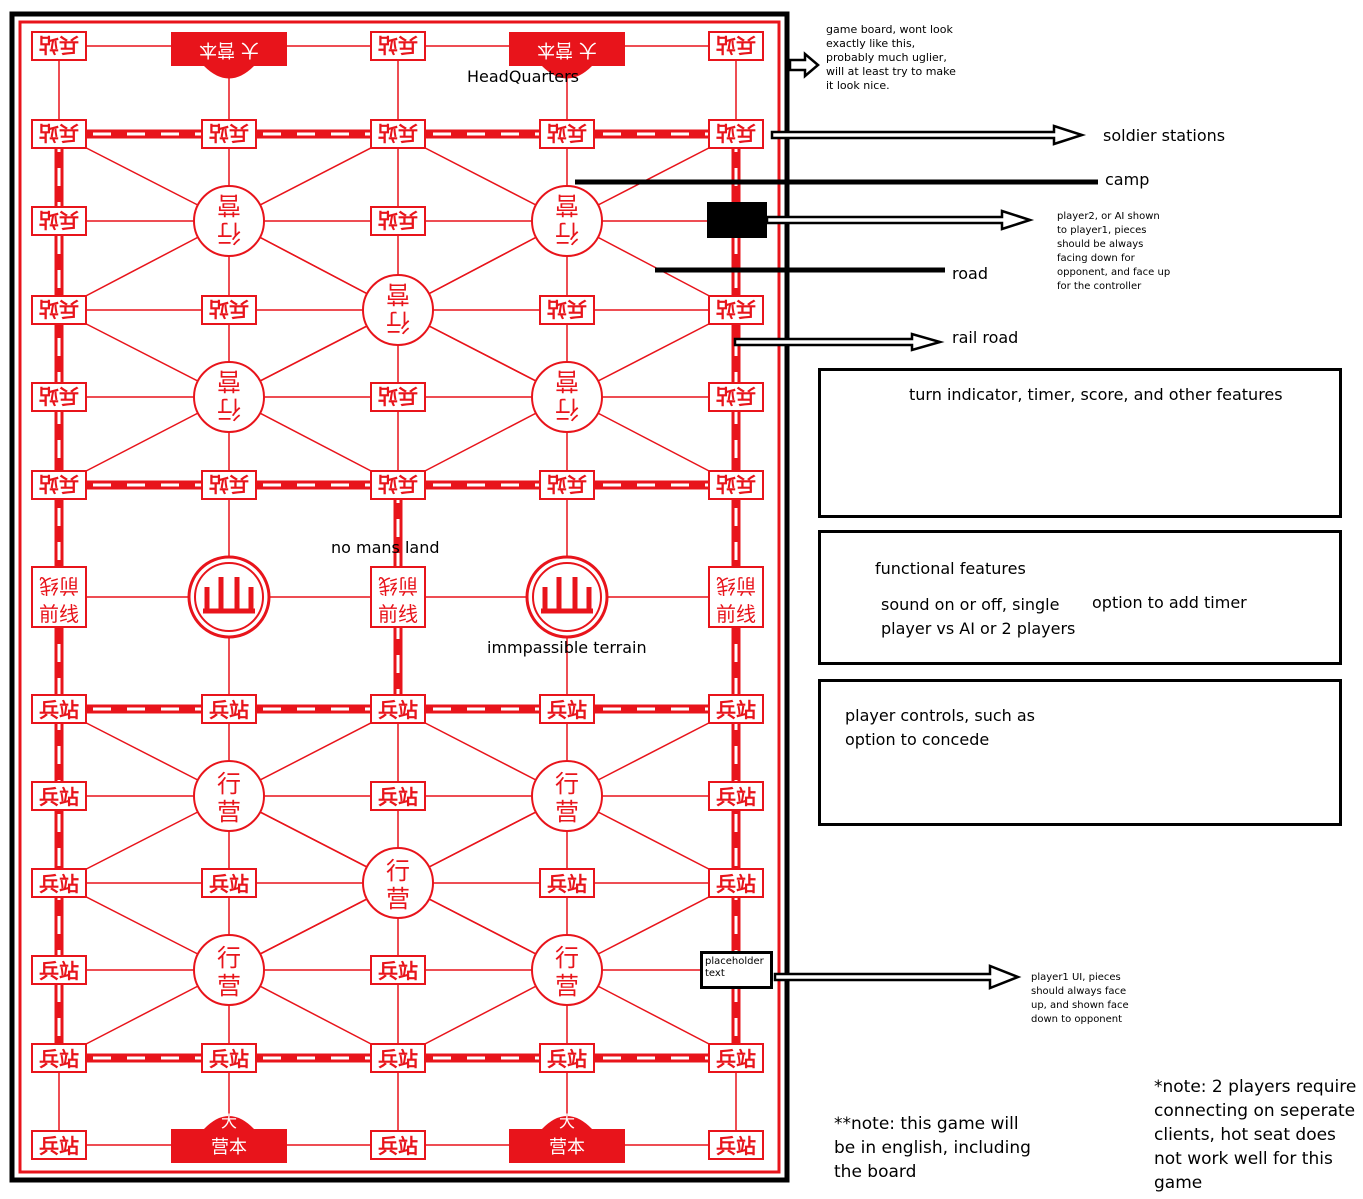 The height and width of the screenshot is (1199, 1363). I want to click on rail-road-arrow, so click(839, 342).